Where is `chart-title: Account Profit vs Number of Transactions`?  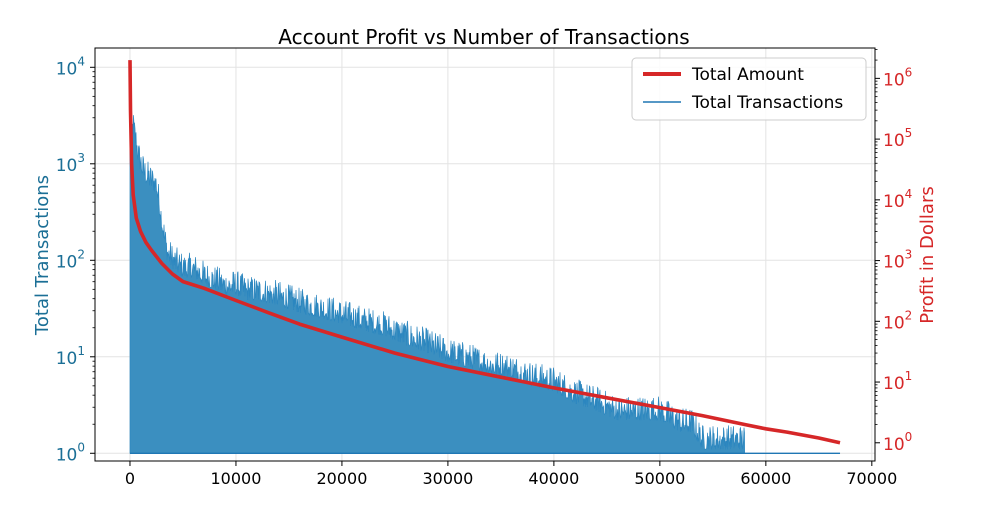
chart-title: Account Profit vs Number of Transactions is located at coordinates (483, 37).